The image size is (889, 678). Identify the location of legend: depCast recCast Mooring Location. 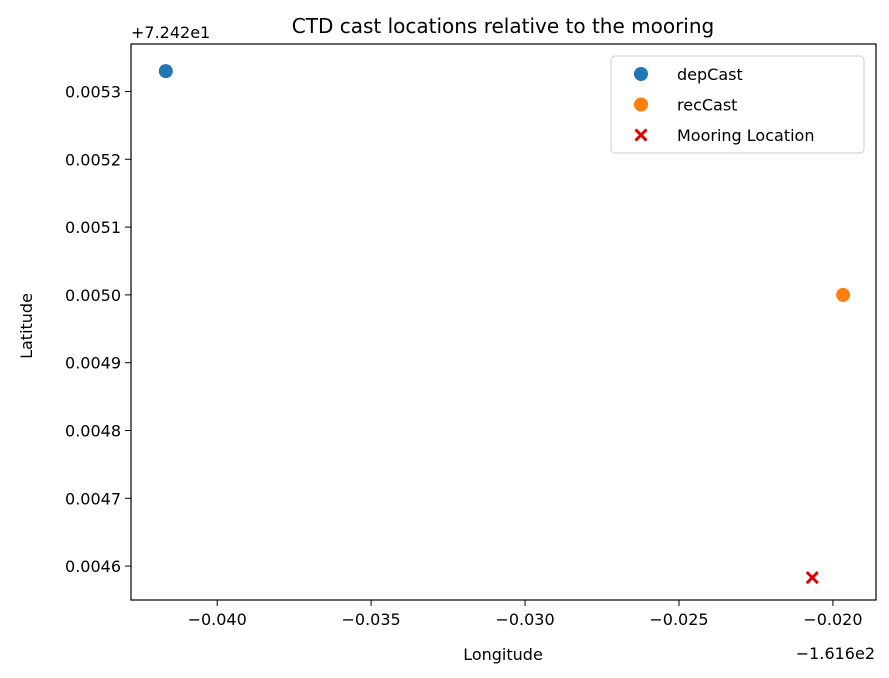
(737, 104).